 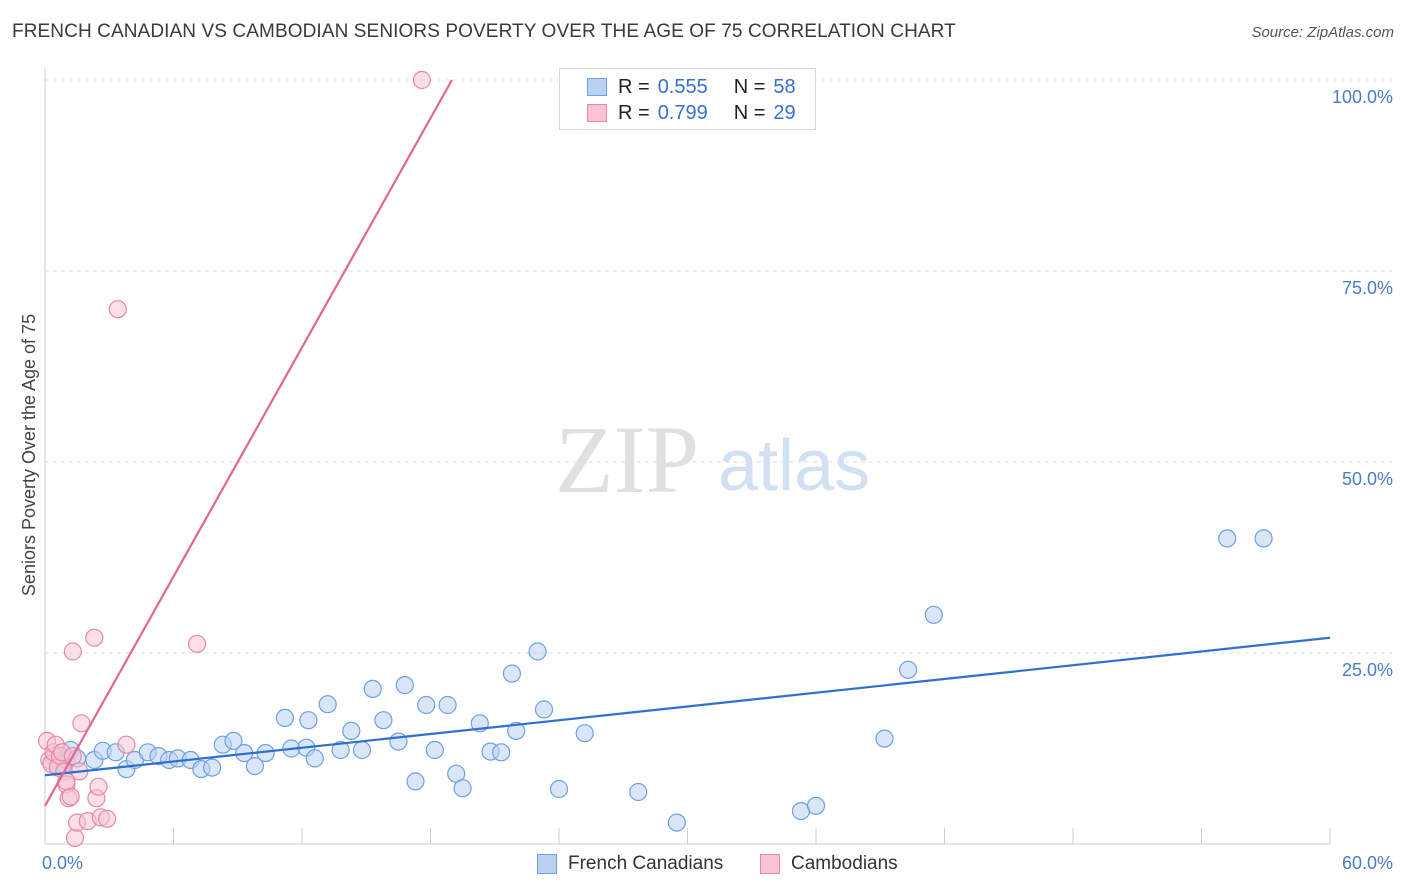 I want to click on y-tick-label: 75.0%, so click(x=1367, y=288).